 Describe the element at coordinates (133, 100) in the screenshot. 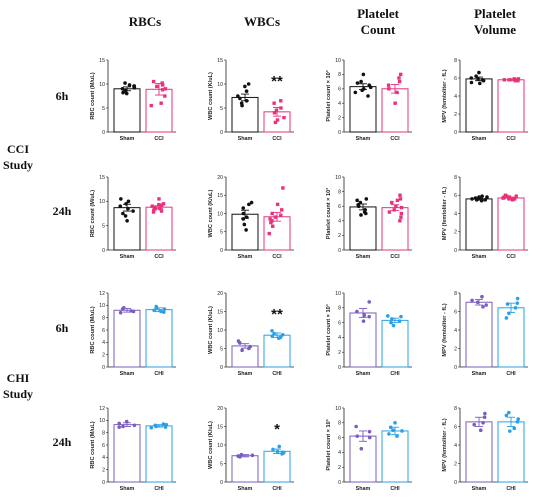

I see `panel-r0-c0: 0 5 10 15 RBC count (M/uL) Sham CCI` at that location.